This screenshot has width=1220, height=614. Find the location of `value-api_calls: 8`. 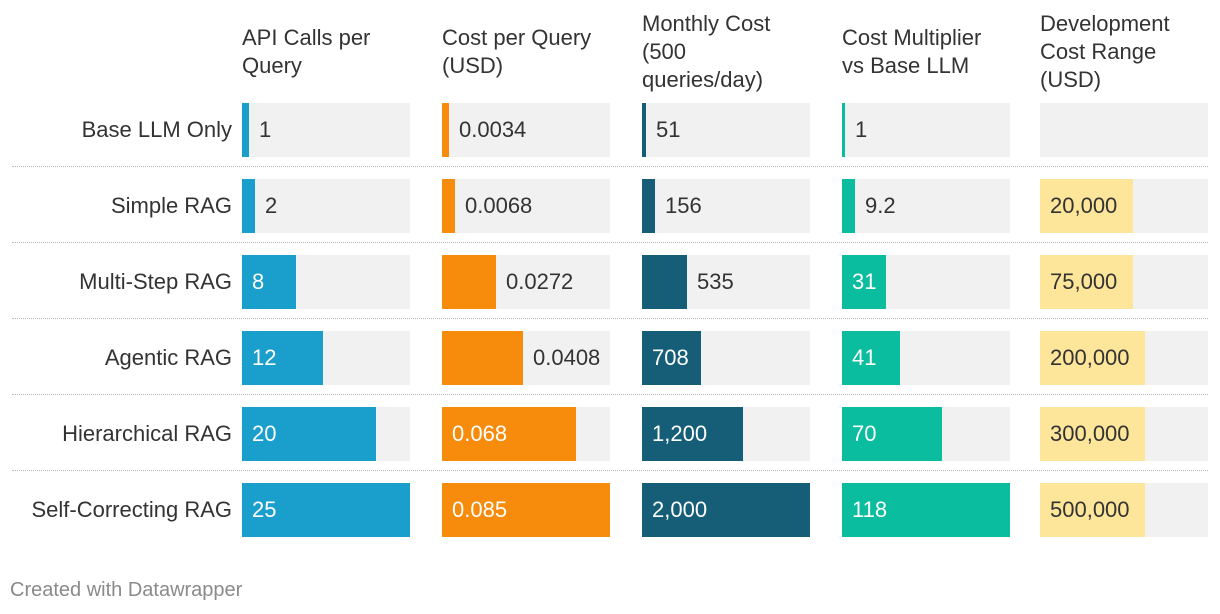

value-api_calls: 8 is located at coordinates (258, 281).